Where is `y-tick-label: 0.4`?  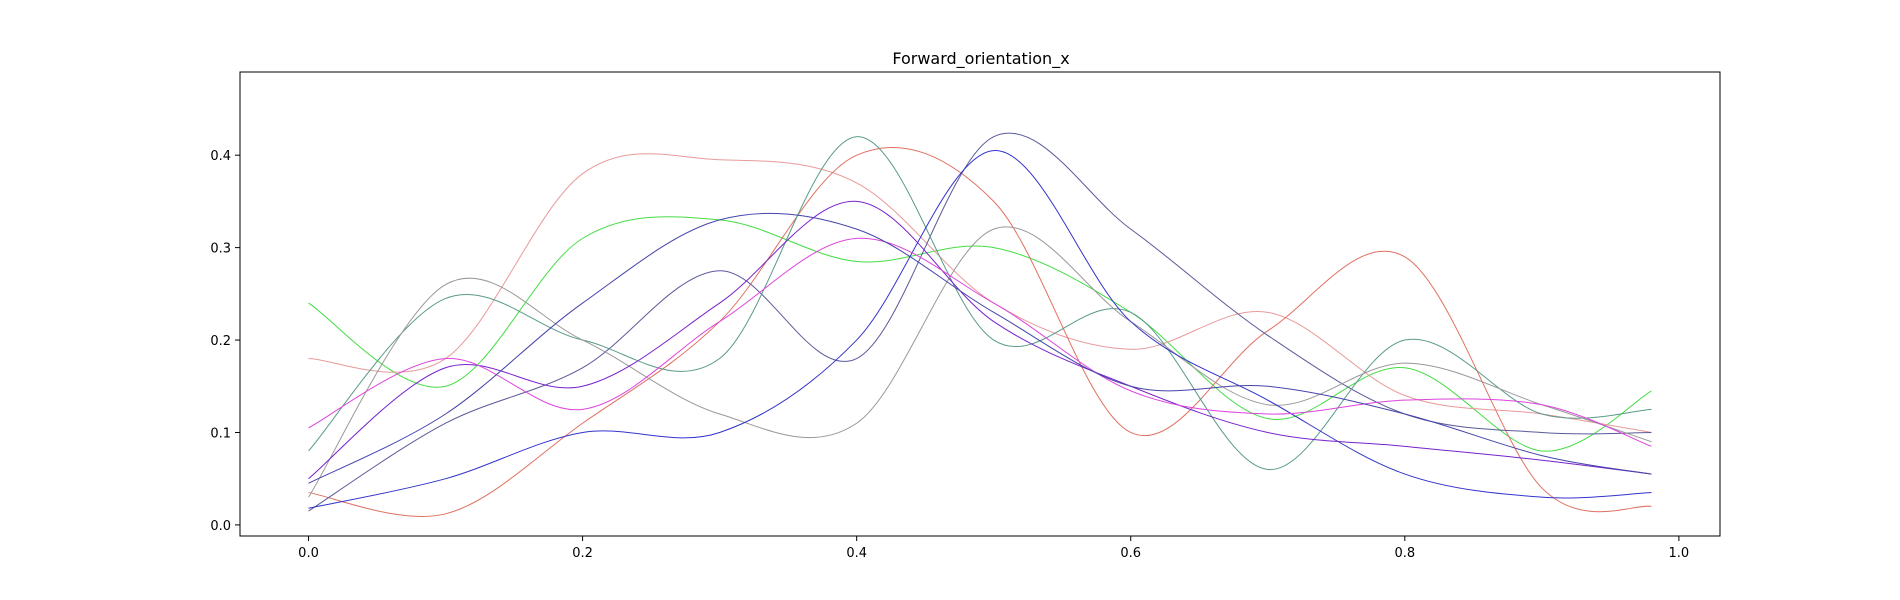 y-tick-label: 0.4 is located at coordinates (220, 156).